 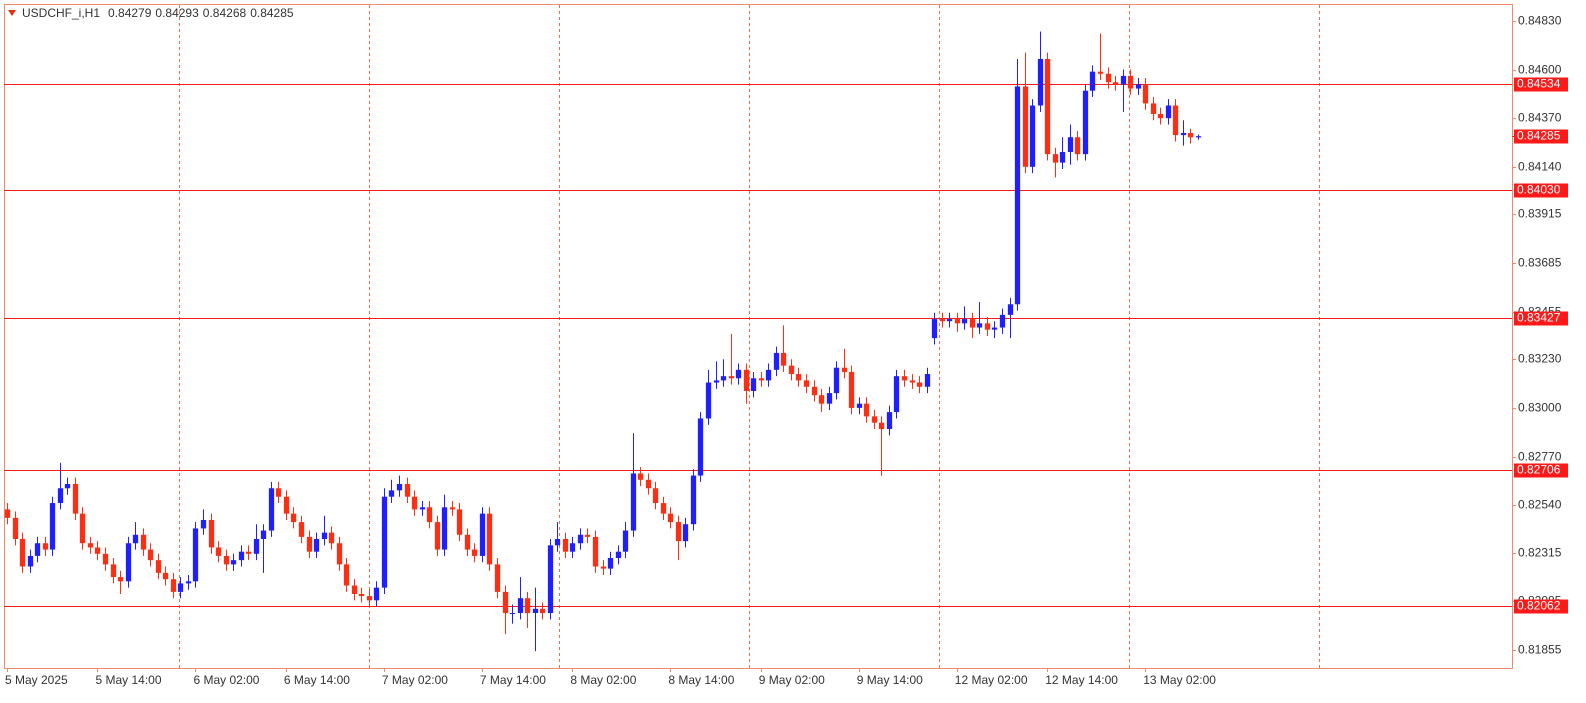 I want to click on y-tick-label: 0.83685, so click(x=1540, y=263).